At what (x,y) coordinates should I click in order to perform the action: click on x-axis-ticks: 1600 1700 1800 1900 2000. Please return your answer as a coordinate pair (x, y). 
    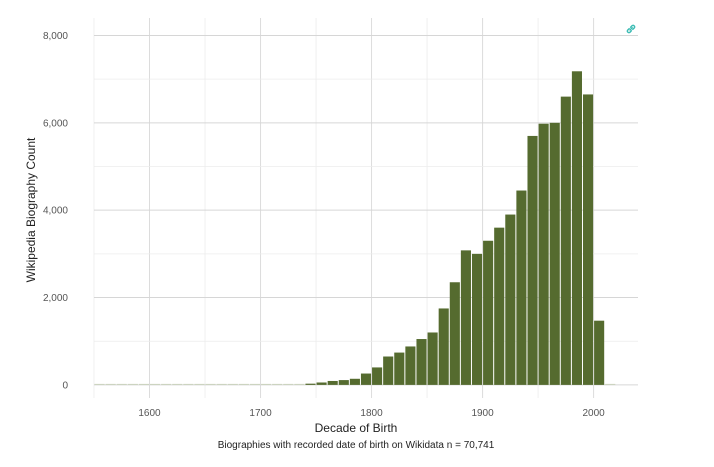
    Looking at the image, I should click on (371, 413).